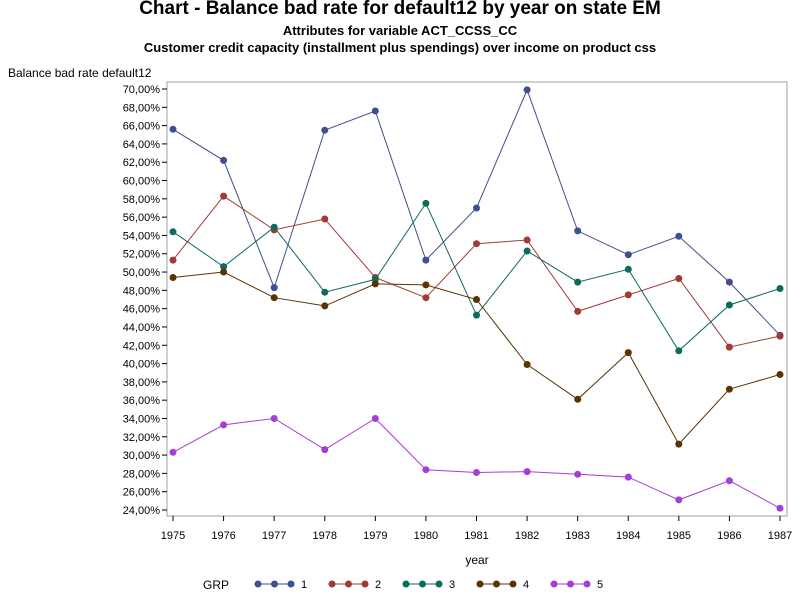 Image resolution: width=800 pixels, height=600 pixels. I want to click on legend-item: 5, so click(576, 585).